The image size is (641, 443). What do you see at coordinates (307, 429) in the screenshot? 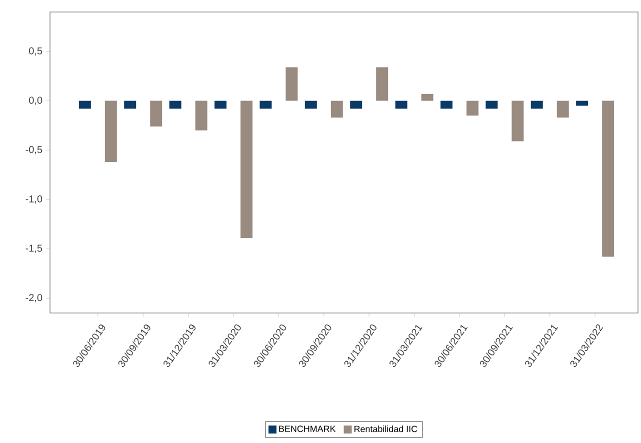
I see `legend-label: BENCHMARK` at bounding box center [307, 429].